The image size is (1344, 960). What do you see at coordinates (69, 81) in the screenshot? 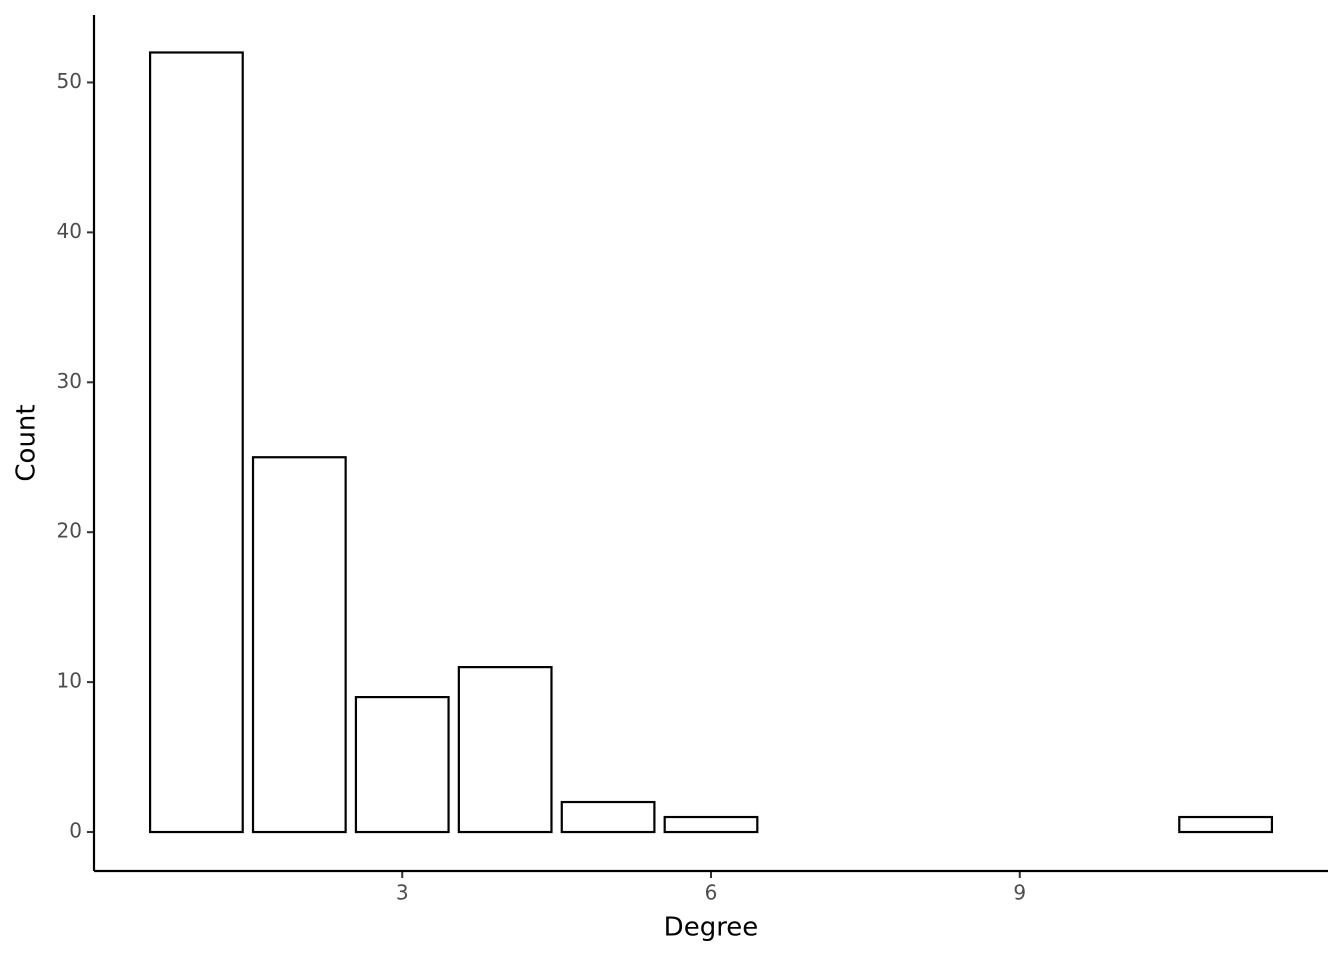
I see `y-tick-label: 50` at bounding box center [69, 81].